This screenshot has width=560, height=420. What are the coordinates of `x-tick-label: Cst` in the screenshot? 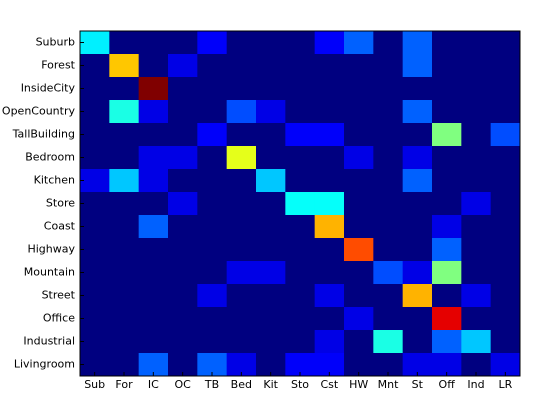 It's located at (329, 384).